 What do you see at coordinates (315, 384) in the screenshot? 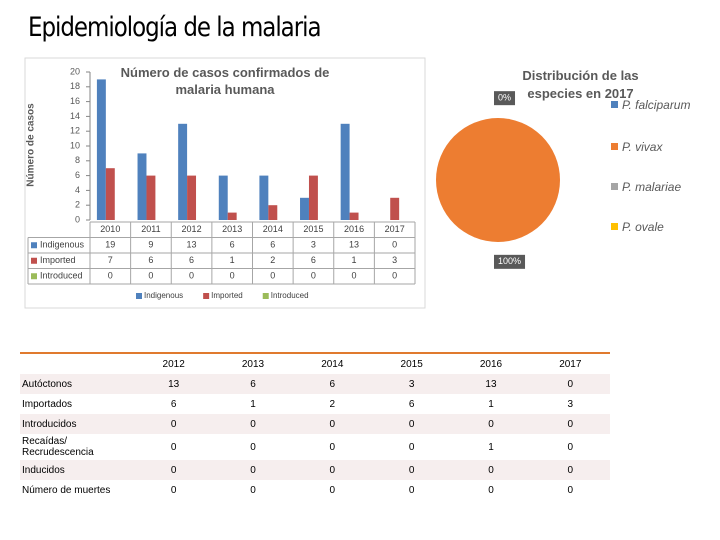
I see `table-row: Autóctonos 13 6 6 3 13 0` at bounding box center [315, 384].